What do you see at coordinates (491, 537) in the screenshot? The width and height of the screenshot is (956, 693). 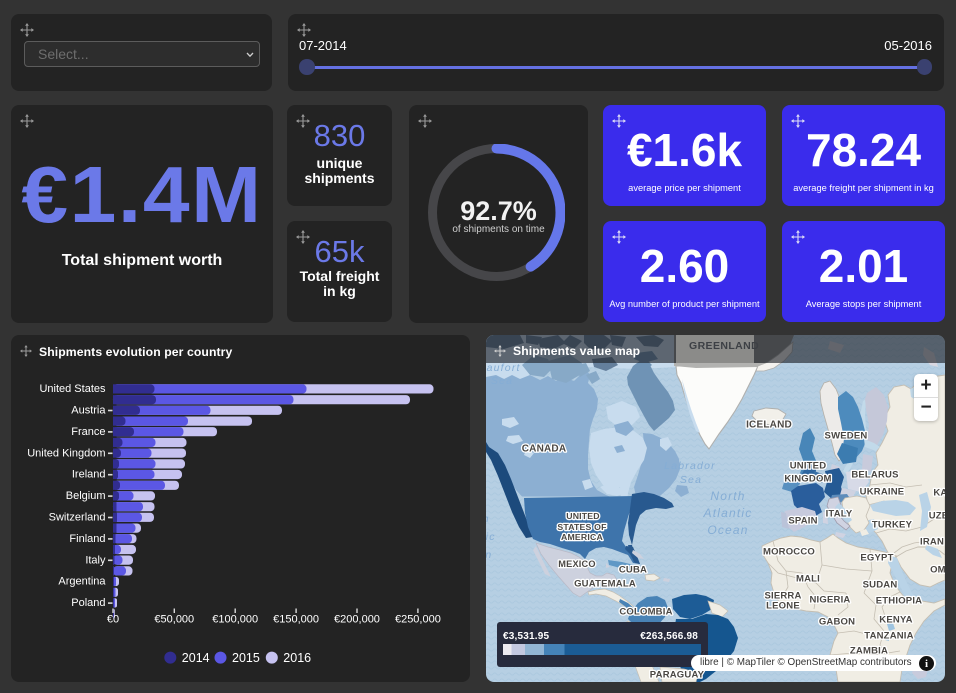 I see `svg-text: Pacific` at bounding box center [491, 537].